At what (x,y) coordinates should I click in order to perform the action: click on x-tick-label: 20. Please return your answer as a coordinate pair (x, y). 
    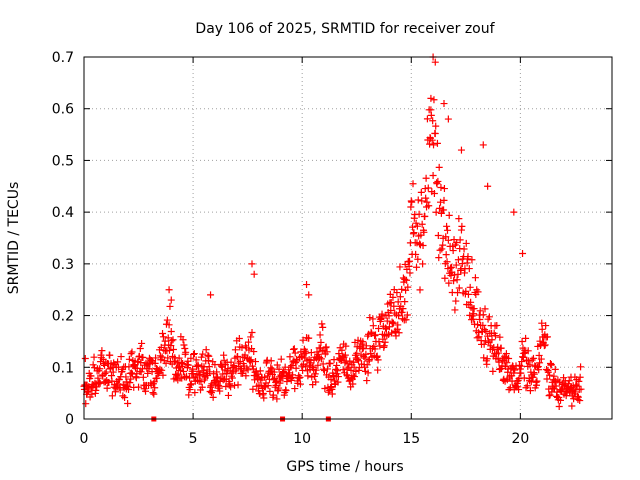
    Looking at the image, I should click on (520, 439).